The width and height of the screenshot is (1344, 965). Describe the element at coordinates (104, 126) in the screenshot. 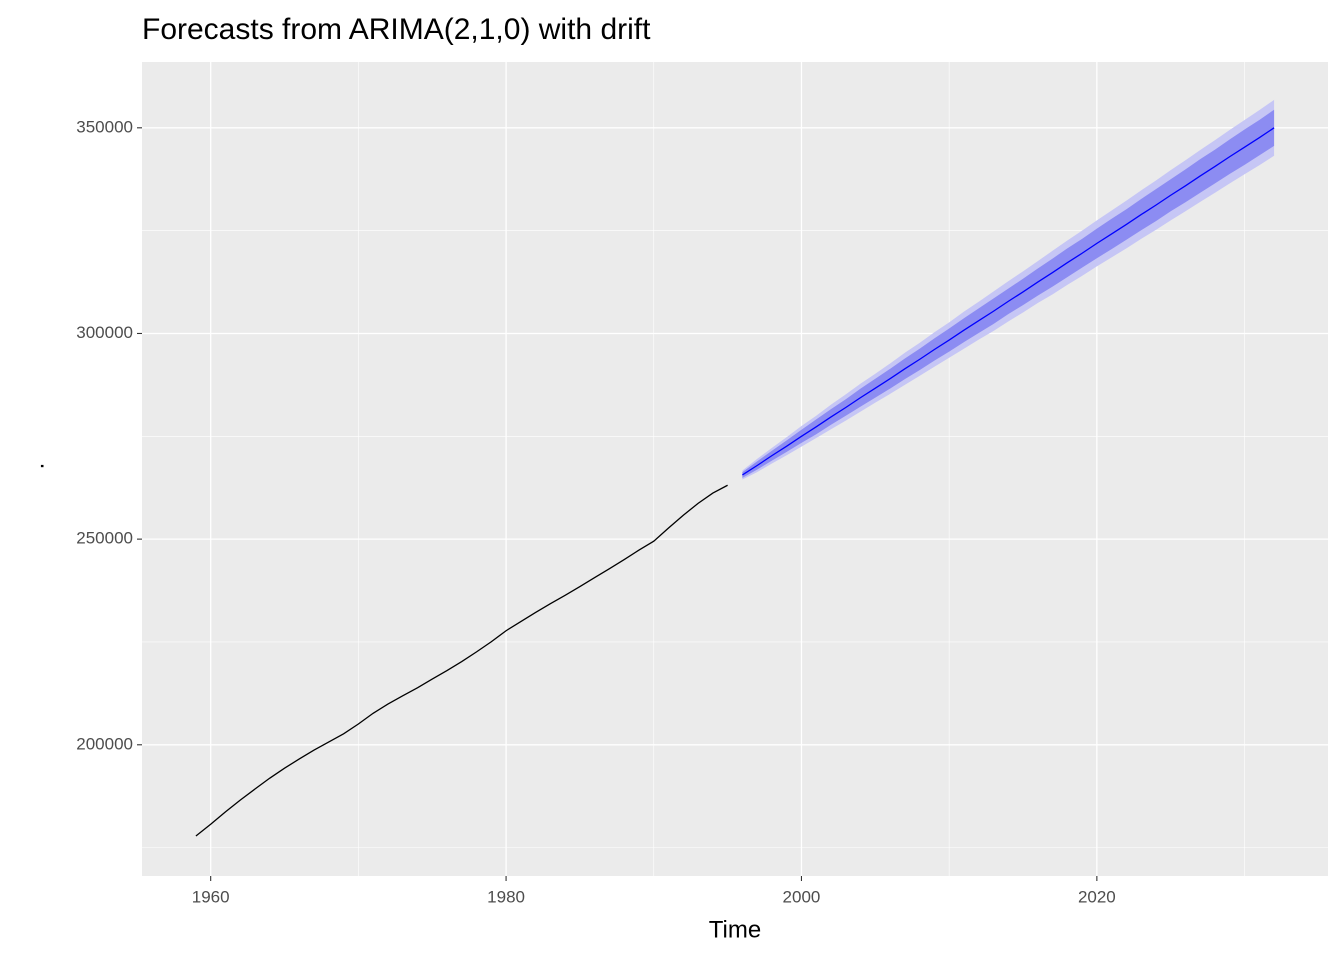

I see `y-tick-label: 350000` at that location.